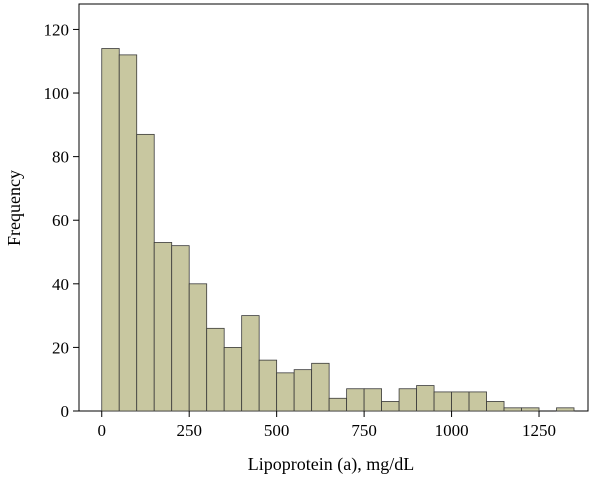 Image resolution: width=594 pixels, height=484 pixels. I want to click on x-tick-label: 500, so click(277, 430).